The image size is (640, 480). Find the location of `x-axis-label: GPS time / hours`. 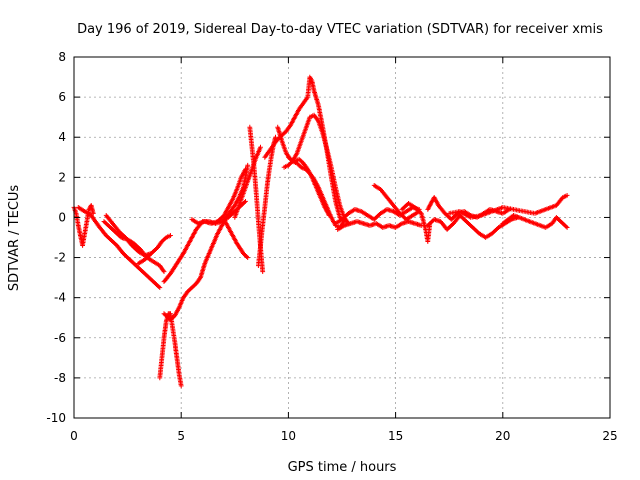

x-axis-label: GPS time / hours is located at coordinates (342, 467).